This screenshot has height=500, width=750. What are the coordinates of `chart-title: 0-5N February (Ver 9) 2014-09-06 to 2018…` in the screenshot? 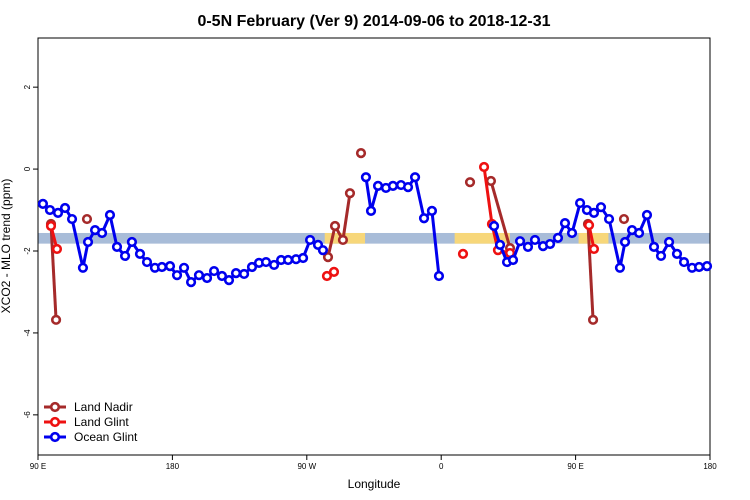 It's located at (373, 21).